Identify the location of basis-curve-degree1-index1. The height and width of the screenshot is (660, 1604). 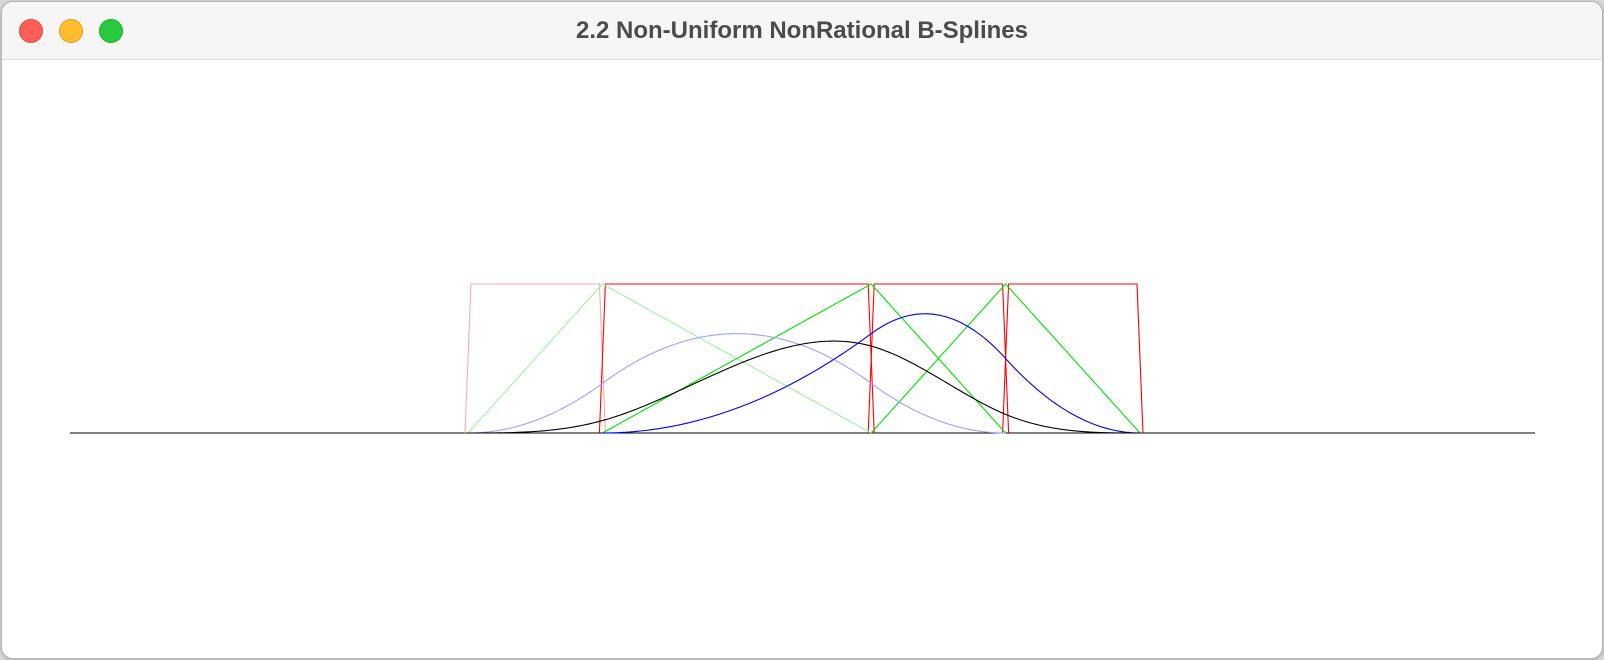
(804, 358).